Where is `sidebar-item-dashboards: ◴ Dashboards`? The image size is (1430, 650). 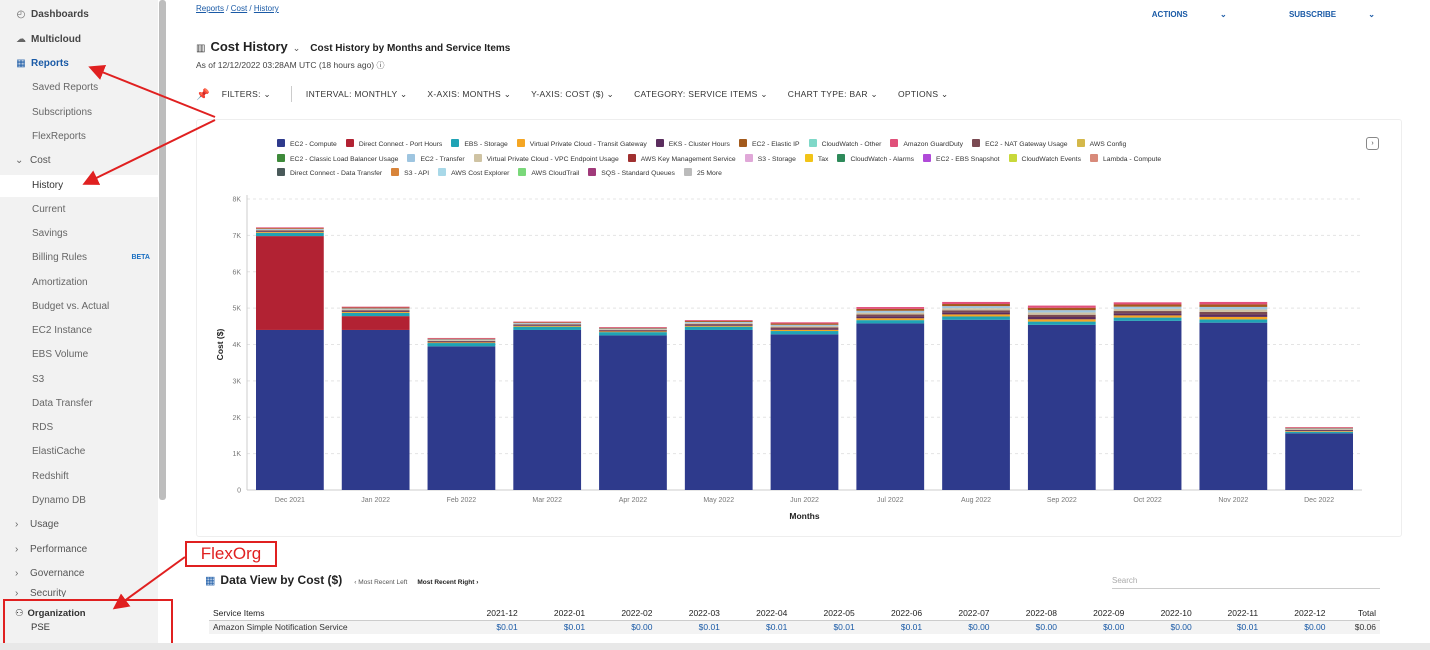 sidebar-item-dashboards: ◴ Dashboards is located at coordinates (79, 15).